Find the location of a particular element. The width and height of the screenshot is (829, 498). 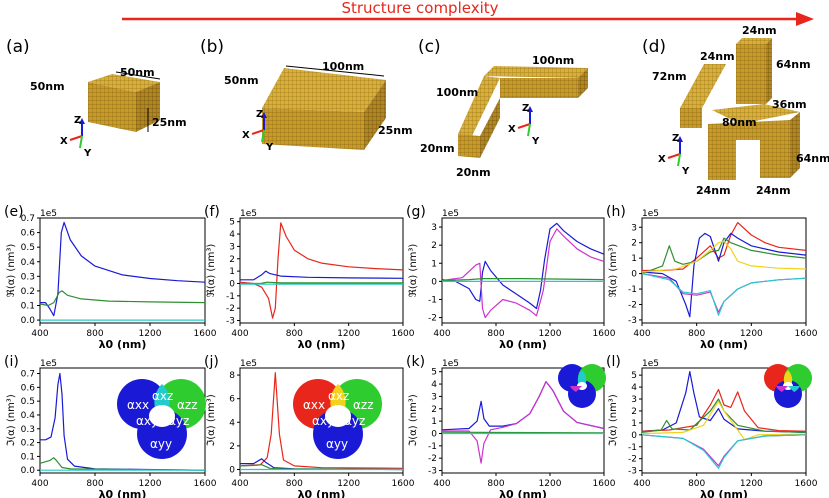

block-side-long is located at coordinates (583, 83).